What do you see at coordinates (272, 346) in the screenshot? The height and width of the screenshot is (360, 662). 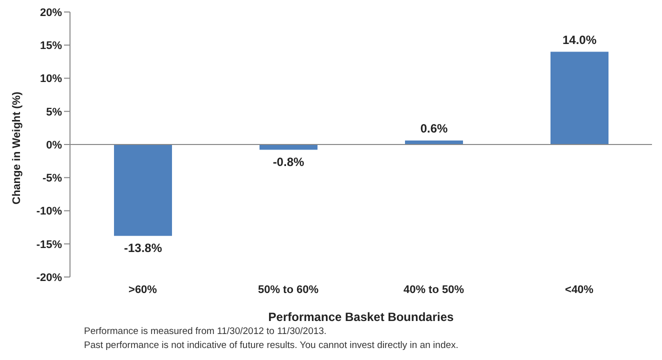 I see `text: Past performance is not indicative of future results. You cannot invest directly in an index.` at bounding box center [272, 346].